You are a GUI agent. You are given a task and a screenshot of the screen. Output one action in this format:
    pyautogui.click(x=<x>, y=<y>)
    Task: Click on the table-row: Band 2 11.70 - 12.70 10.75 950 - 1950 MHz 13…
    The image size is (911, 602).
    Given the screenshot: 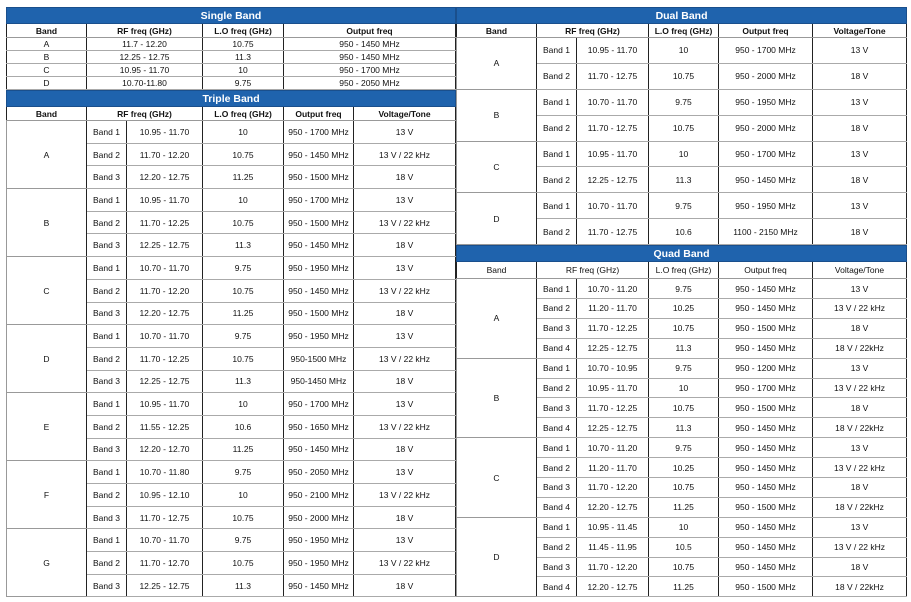 What is the action you would take?
    pyautogui.click(x=232, y=563)
    